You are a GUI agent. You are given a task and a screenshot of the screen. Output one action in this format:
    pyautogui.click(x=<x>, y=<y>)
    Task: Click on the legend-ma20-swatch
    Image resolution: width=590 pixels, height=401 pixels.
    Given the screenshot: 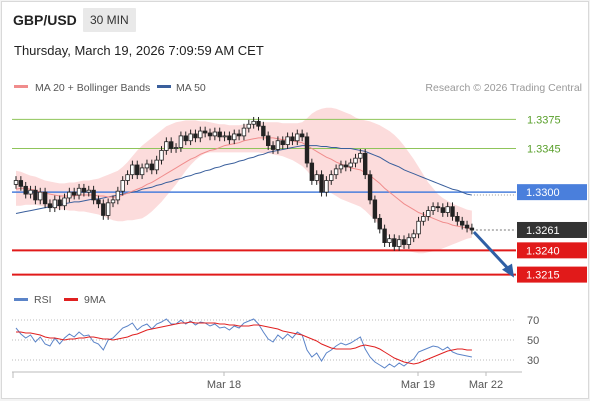 What is the action you would take?
    pyautogui.click(x=21, y=86)
    